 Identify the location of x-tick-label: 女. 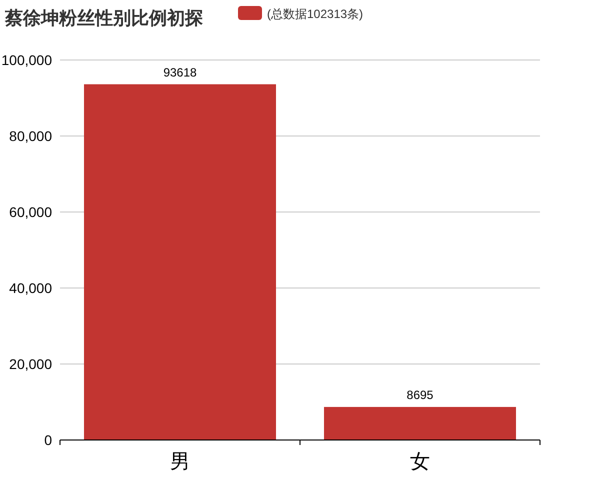
(420, 462).